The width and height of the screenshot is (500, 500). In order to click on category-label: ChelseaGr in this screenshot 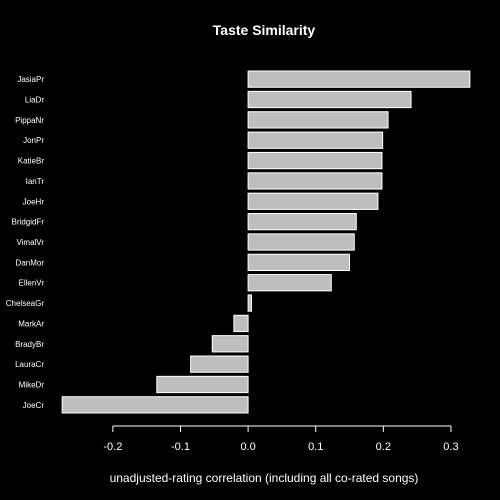, I will do `click(25, 303)`.